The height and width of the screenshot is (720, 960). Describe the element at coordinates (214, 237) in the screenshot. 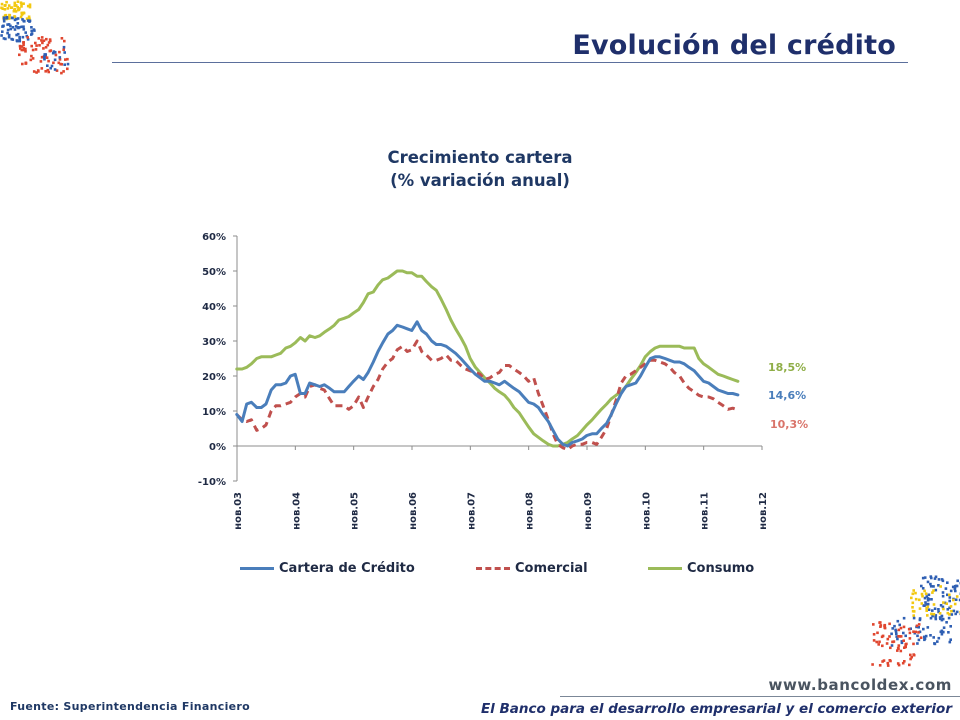

I see `y-tick-label: 60%` at that location.